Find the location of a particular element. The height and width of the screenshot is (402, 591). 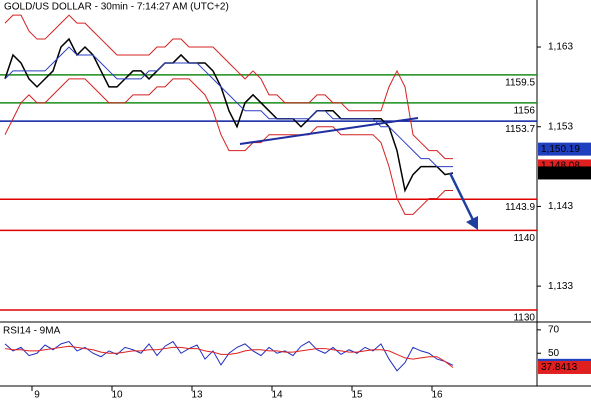

y-tick-label: 50 is located at coordinates (554, 353).